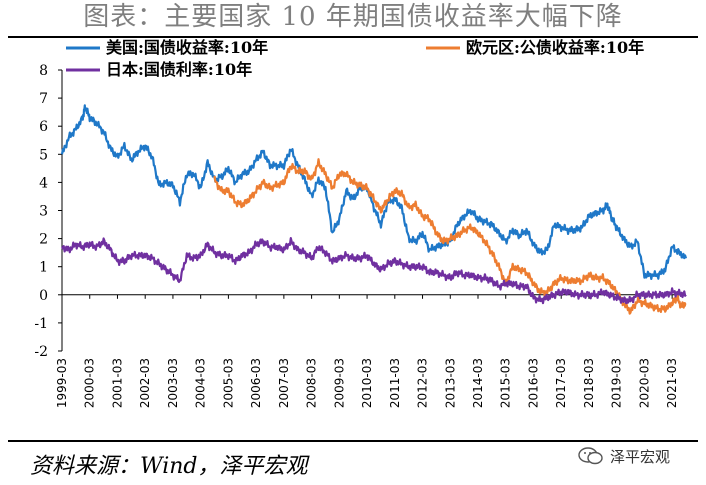  I want to click on x-tick-label: 2018-03, so click(589, 383).